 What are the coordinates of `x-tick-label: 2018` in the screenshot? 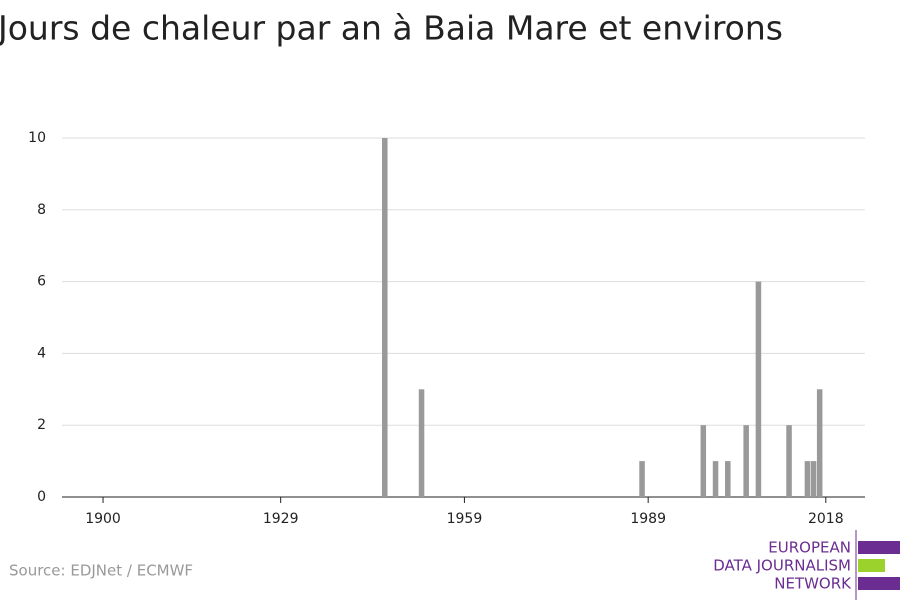 It's located at (826, 519).